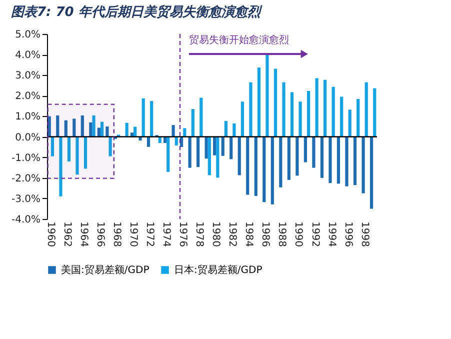 The image size is (451, 339). Describe the element at coordinates (199, 234) in the screenshot. I see `x-tick-label: 1978` at that location.